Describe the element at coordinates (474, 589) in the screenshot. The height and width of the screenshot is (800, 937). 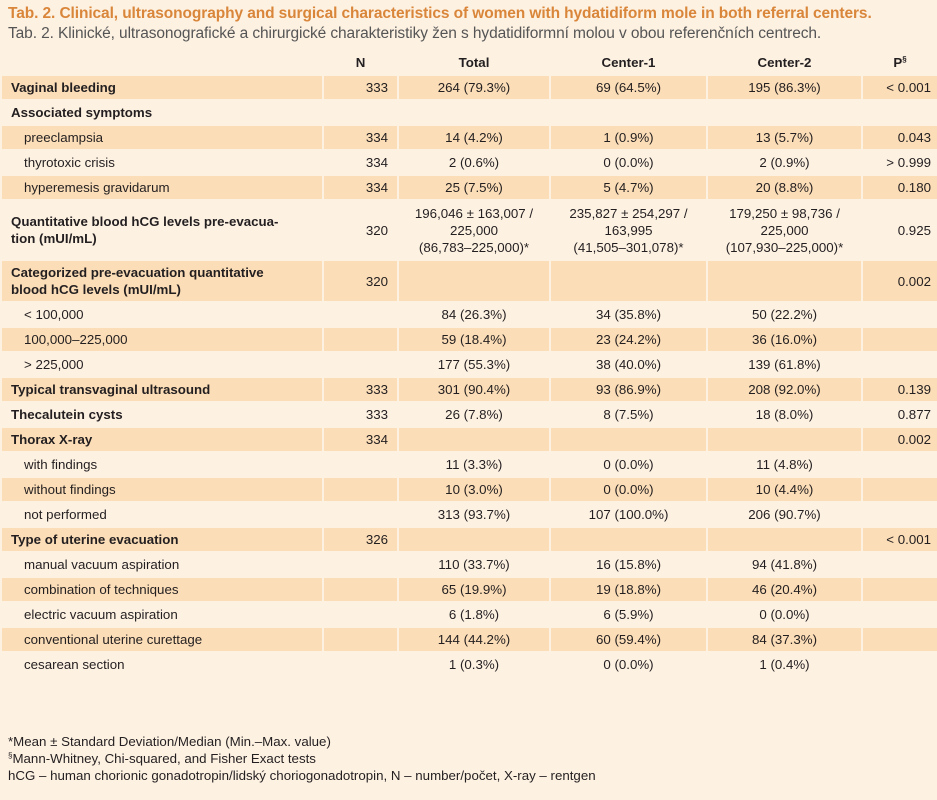
I see `row-total: 65 (19.9%)` at that location.